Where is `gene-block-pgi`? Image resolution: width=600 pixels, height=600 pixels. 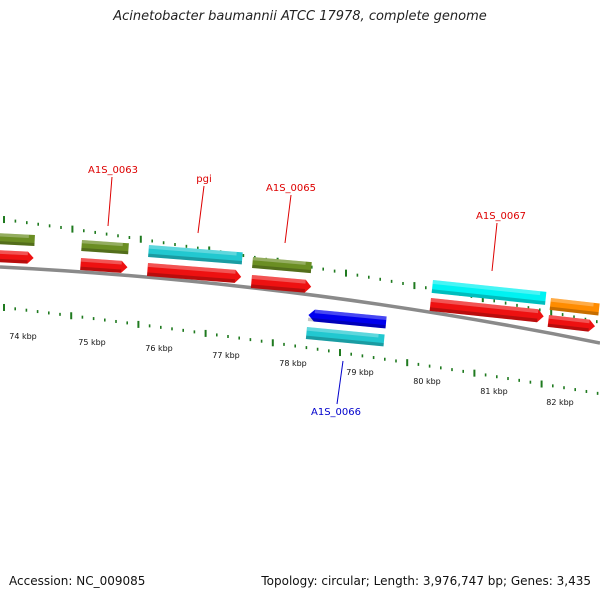
gene-block-pgi is located at coordinates (195, 255).